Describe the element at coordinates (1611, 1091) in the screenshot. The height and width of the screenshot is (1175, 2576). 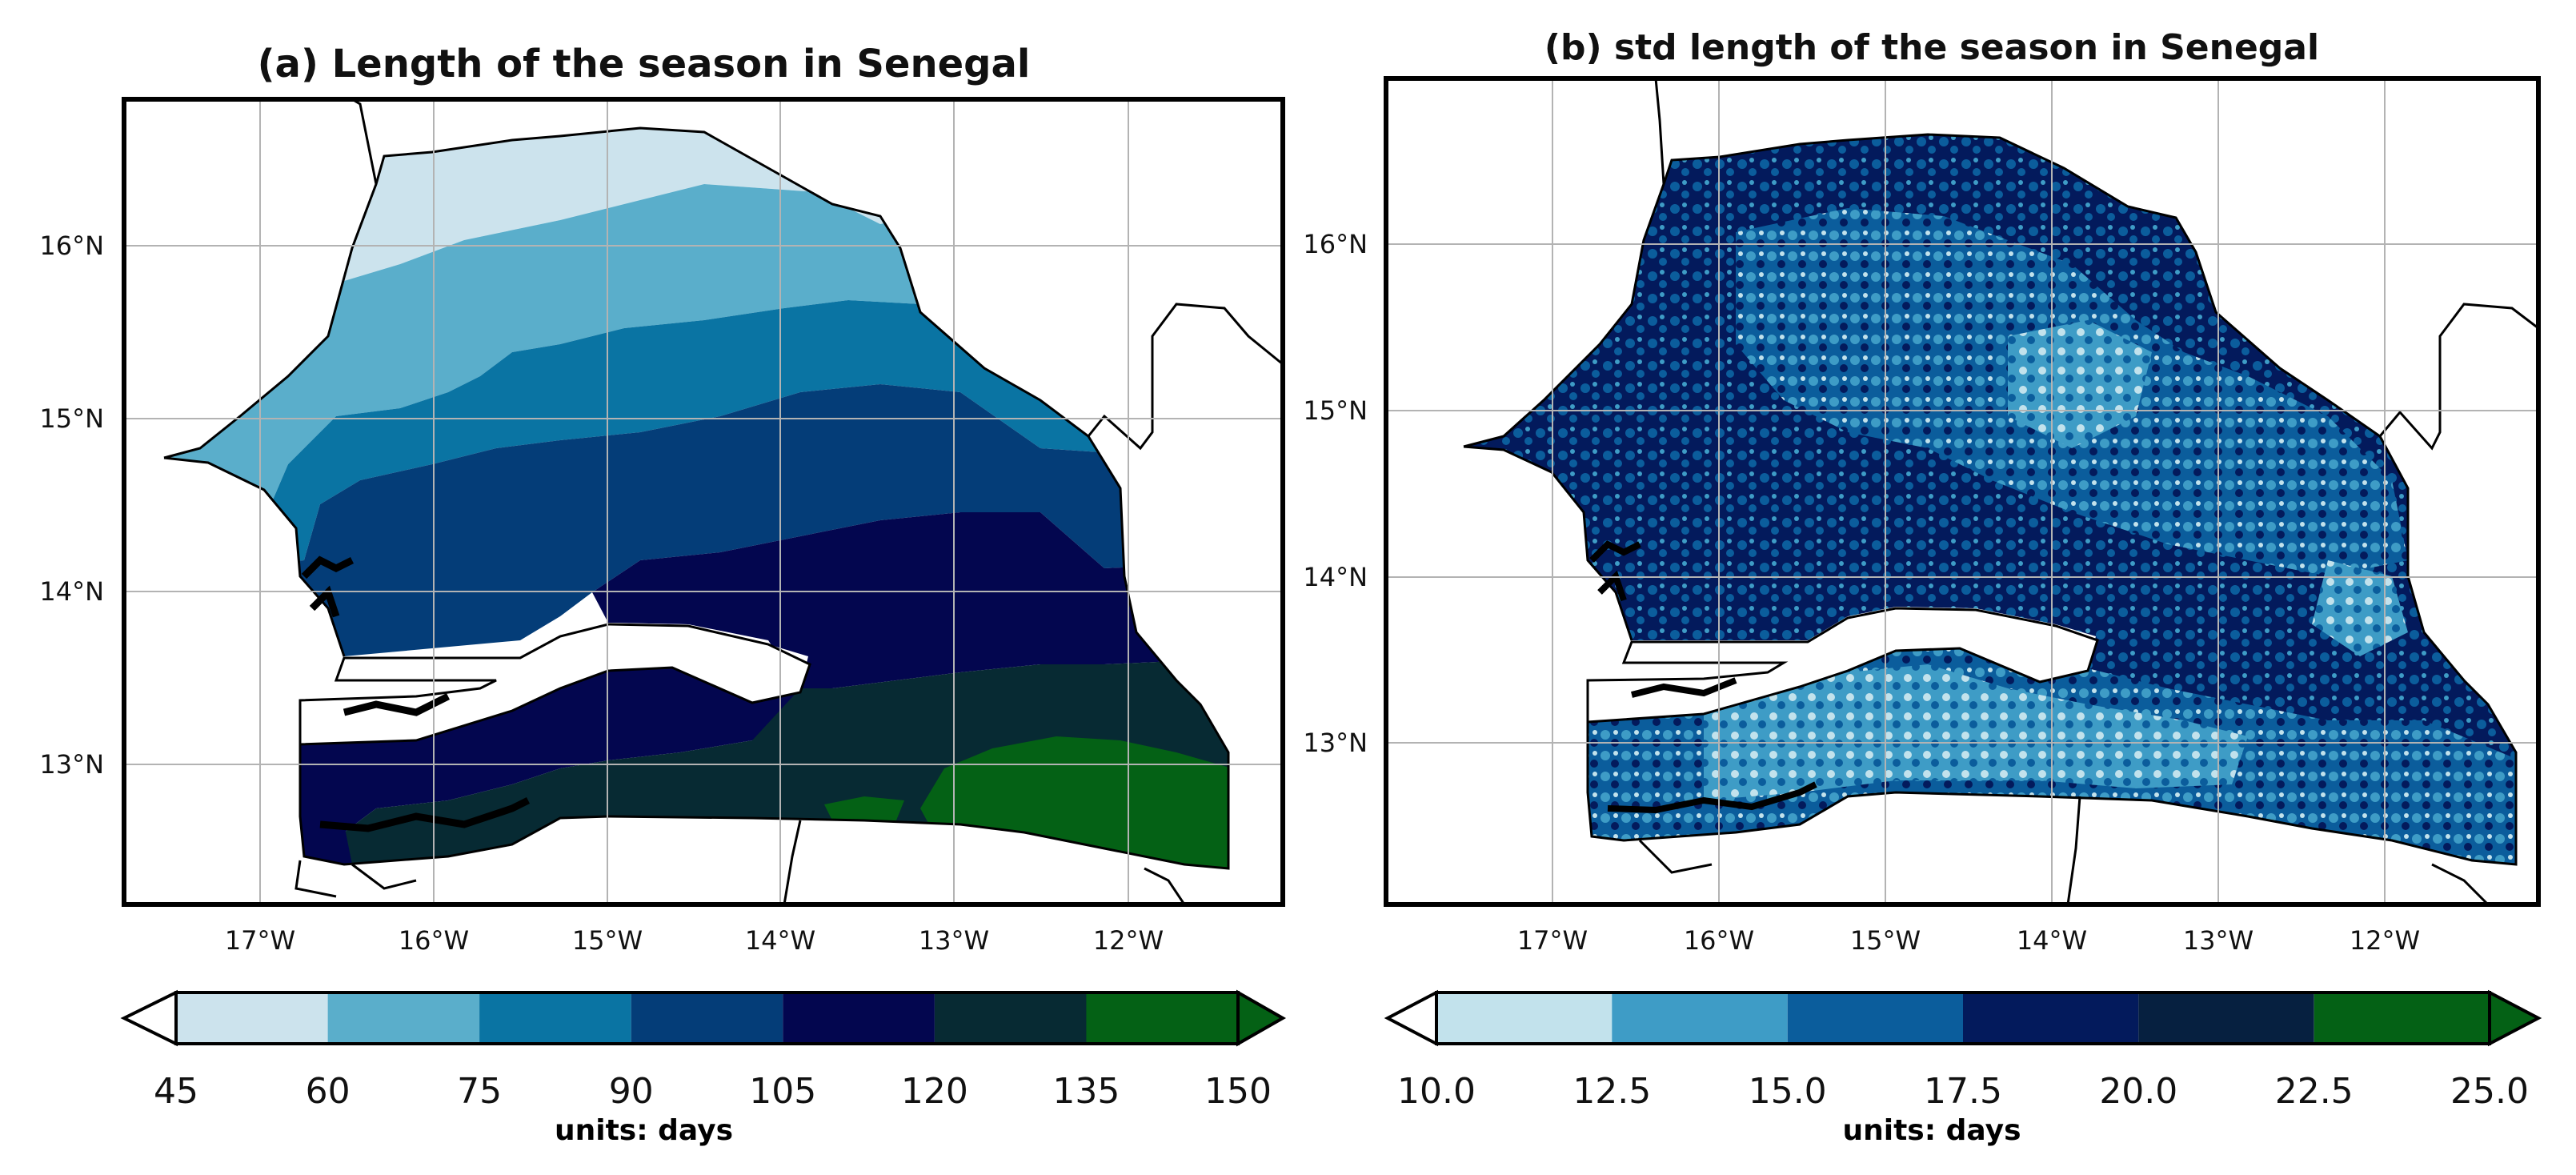
I see `colorbar-tick-label: 12.5` at that location.